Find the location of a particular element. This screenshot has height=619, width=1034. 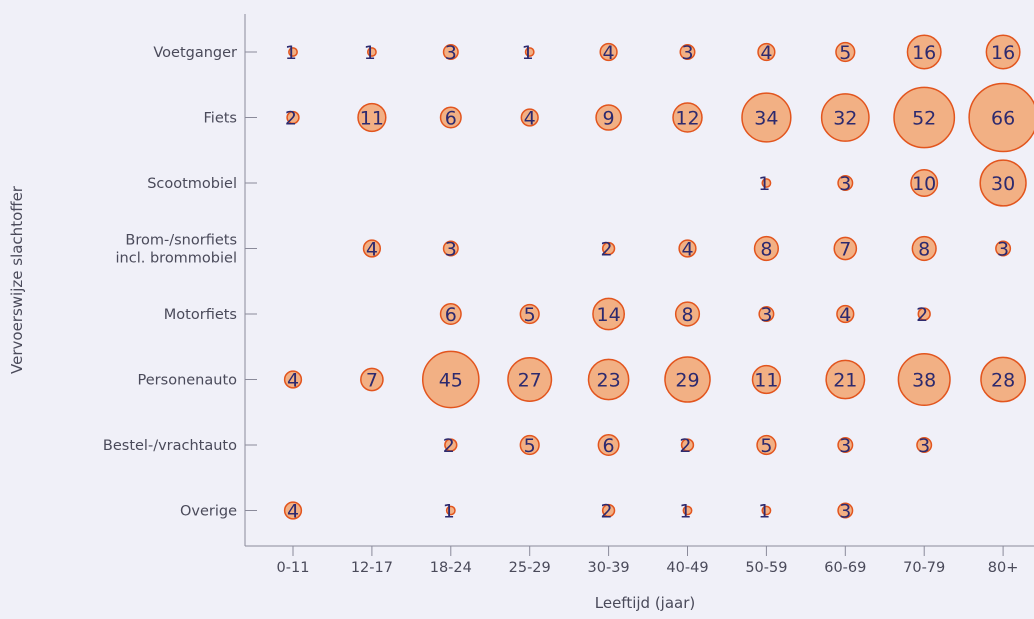

bubble: 9 is located at coordinates (608, 117).